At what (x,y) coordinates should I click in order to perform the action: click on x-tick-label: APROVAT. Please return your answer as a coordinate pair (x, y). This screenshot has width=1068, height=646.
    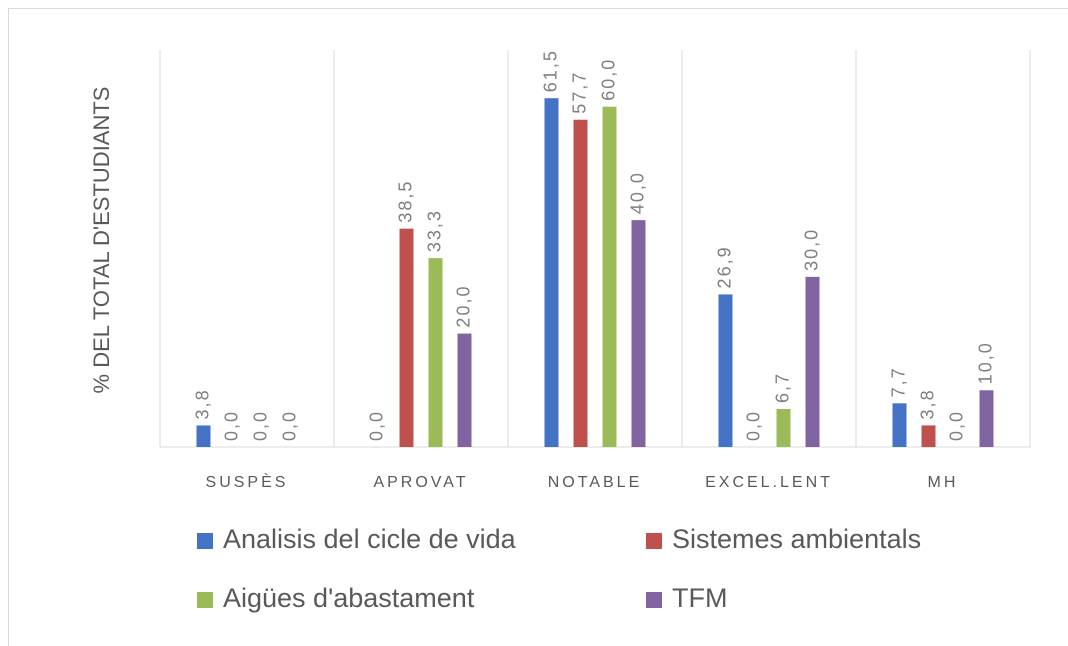
    Looking at the image, I should click on (420, 482).